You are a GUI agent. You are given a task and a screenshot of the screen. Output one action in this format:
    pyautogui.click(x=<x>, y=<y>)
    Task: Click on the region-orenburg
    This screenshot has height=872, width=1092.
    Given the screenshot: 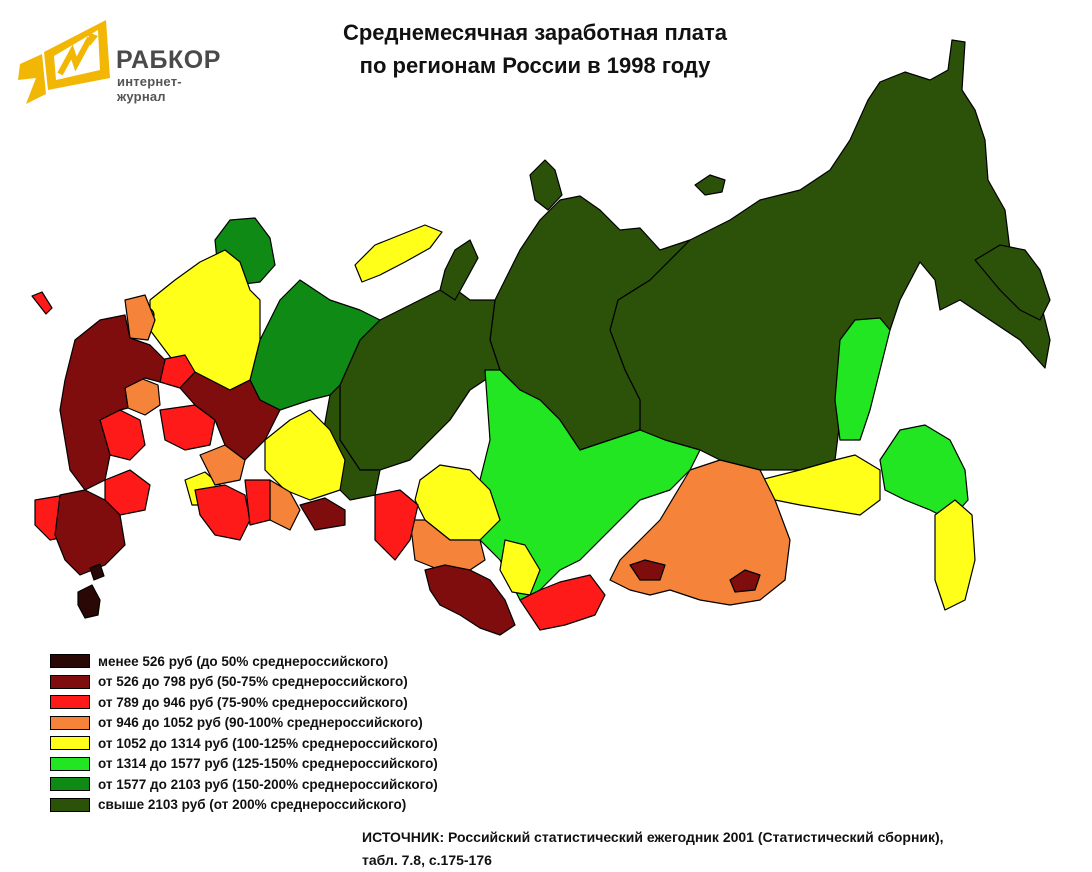 What is the action you would take?
    pyautogui.click(x=257, y=502)
    